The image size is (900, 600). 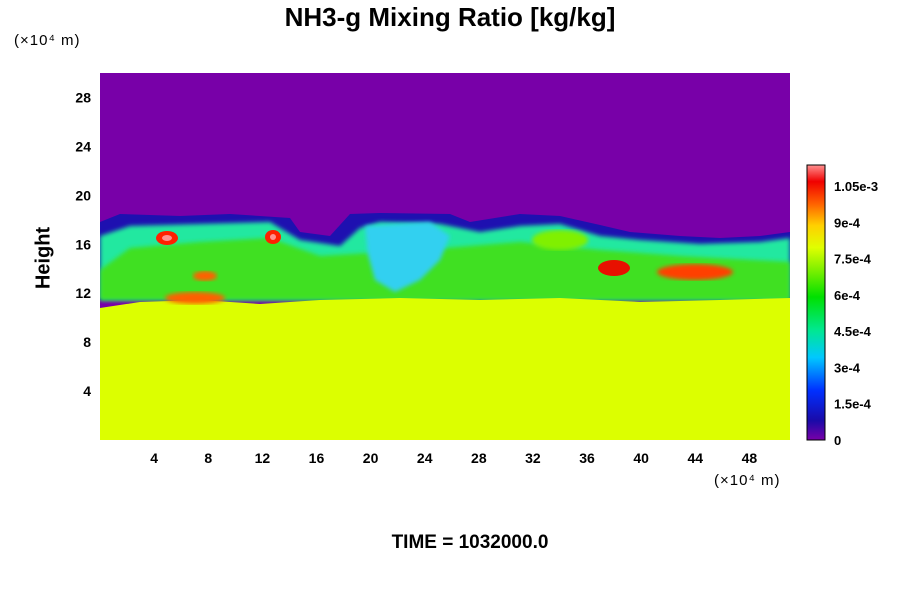 I want to click on x-axis-unit-label: (×10⁴ m), so click(x=747, y=480).